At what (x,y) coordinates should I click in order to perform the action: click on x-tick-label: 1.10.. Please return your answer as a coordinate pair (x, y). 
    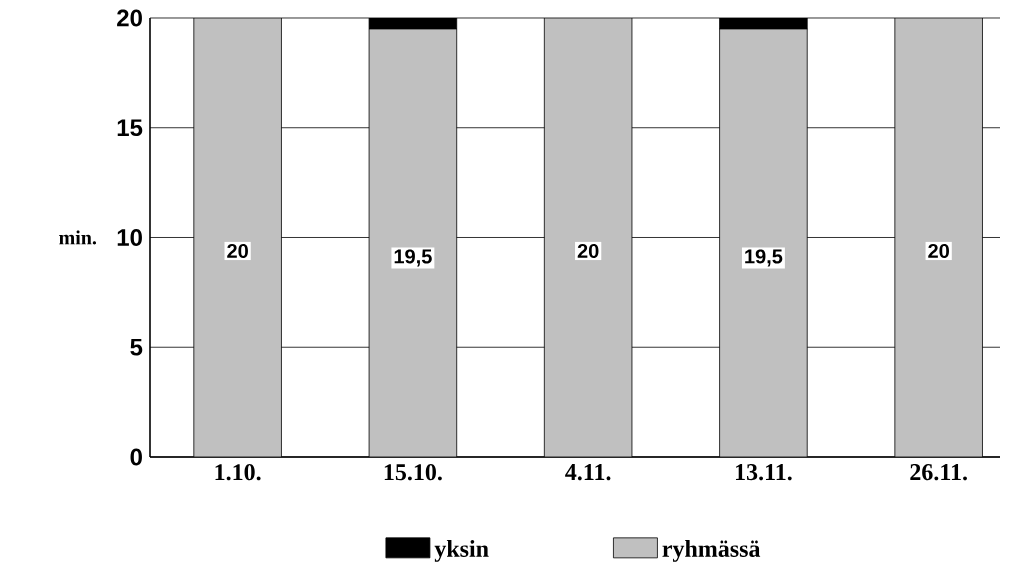
    Looking at the image, I should click on (238, 472).